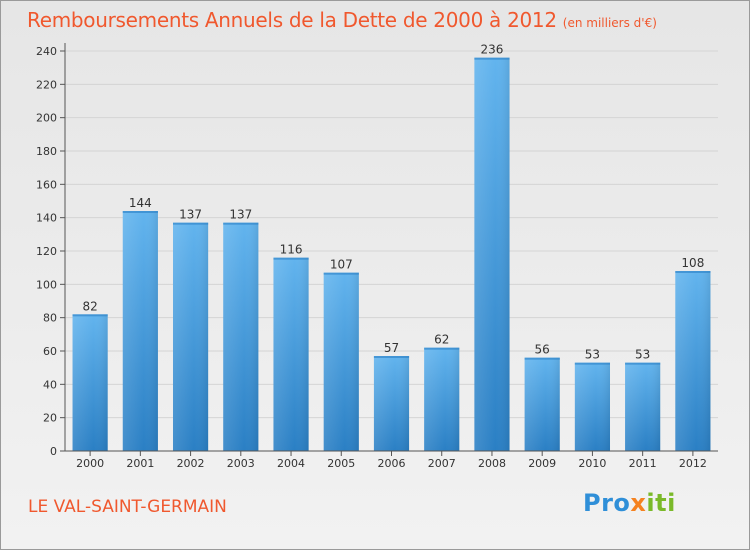 The height and width of the screenshot is (550, 750). What do you see at coordinates (50, 418) in the screenshot?
I see `y-tick-label: 20` at bounding box center [50, 418].